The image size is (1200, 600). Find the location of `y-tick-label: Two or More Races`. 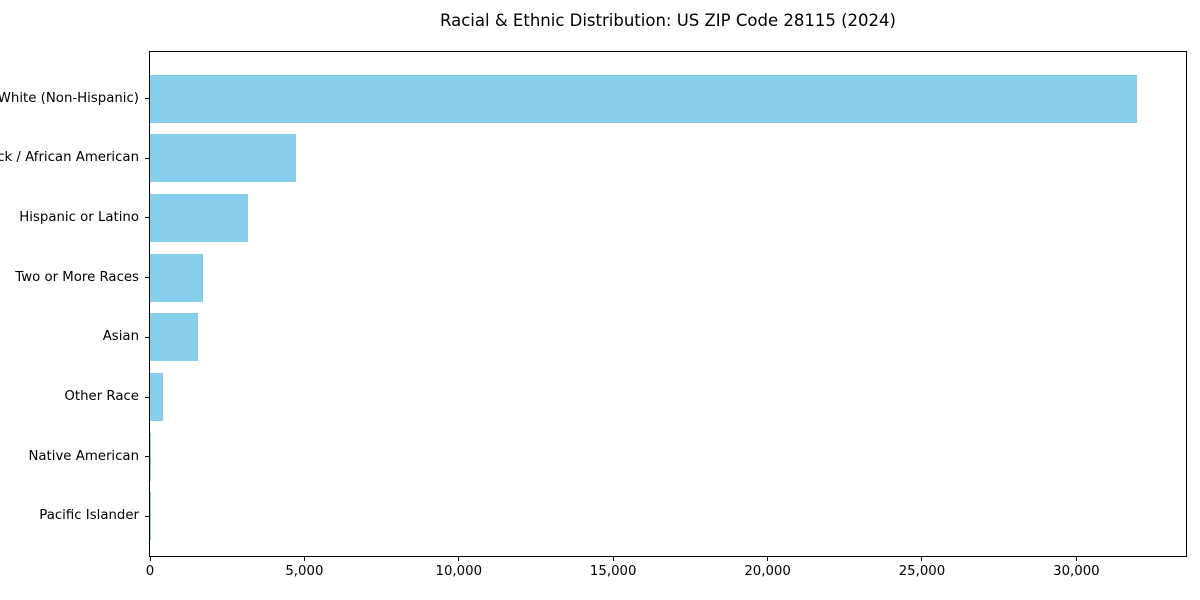

y-tick-label: Two or More Races is located at coordinates (77, 277).